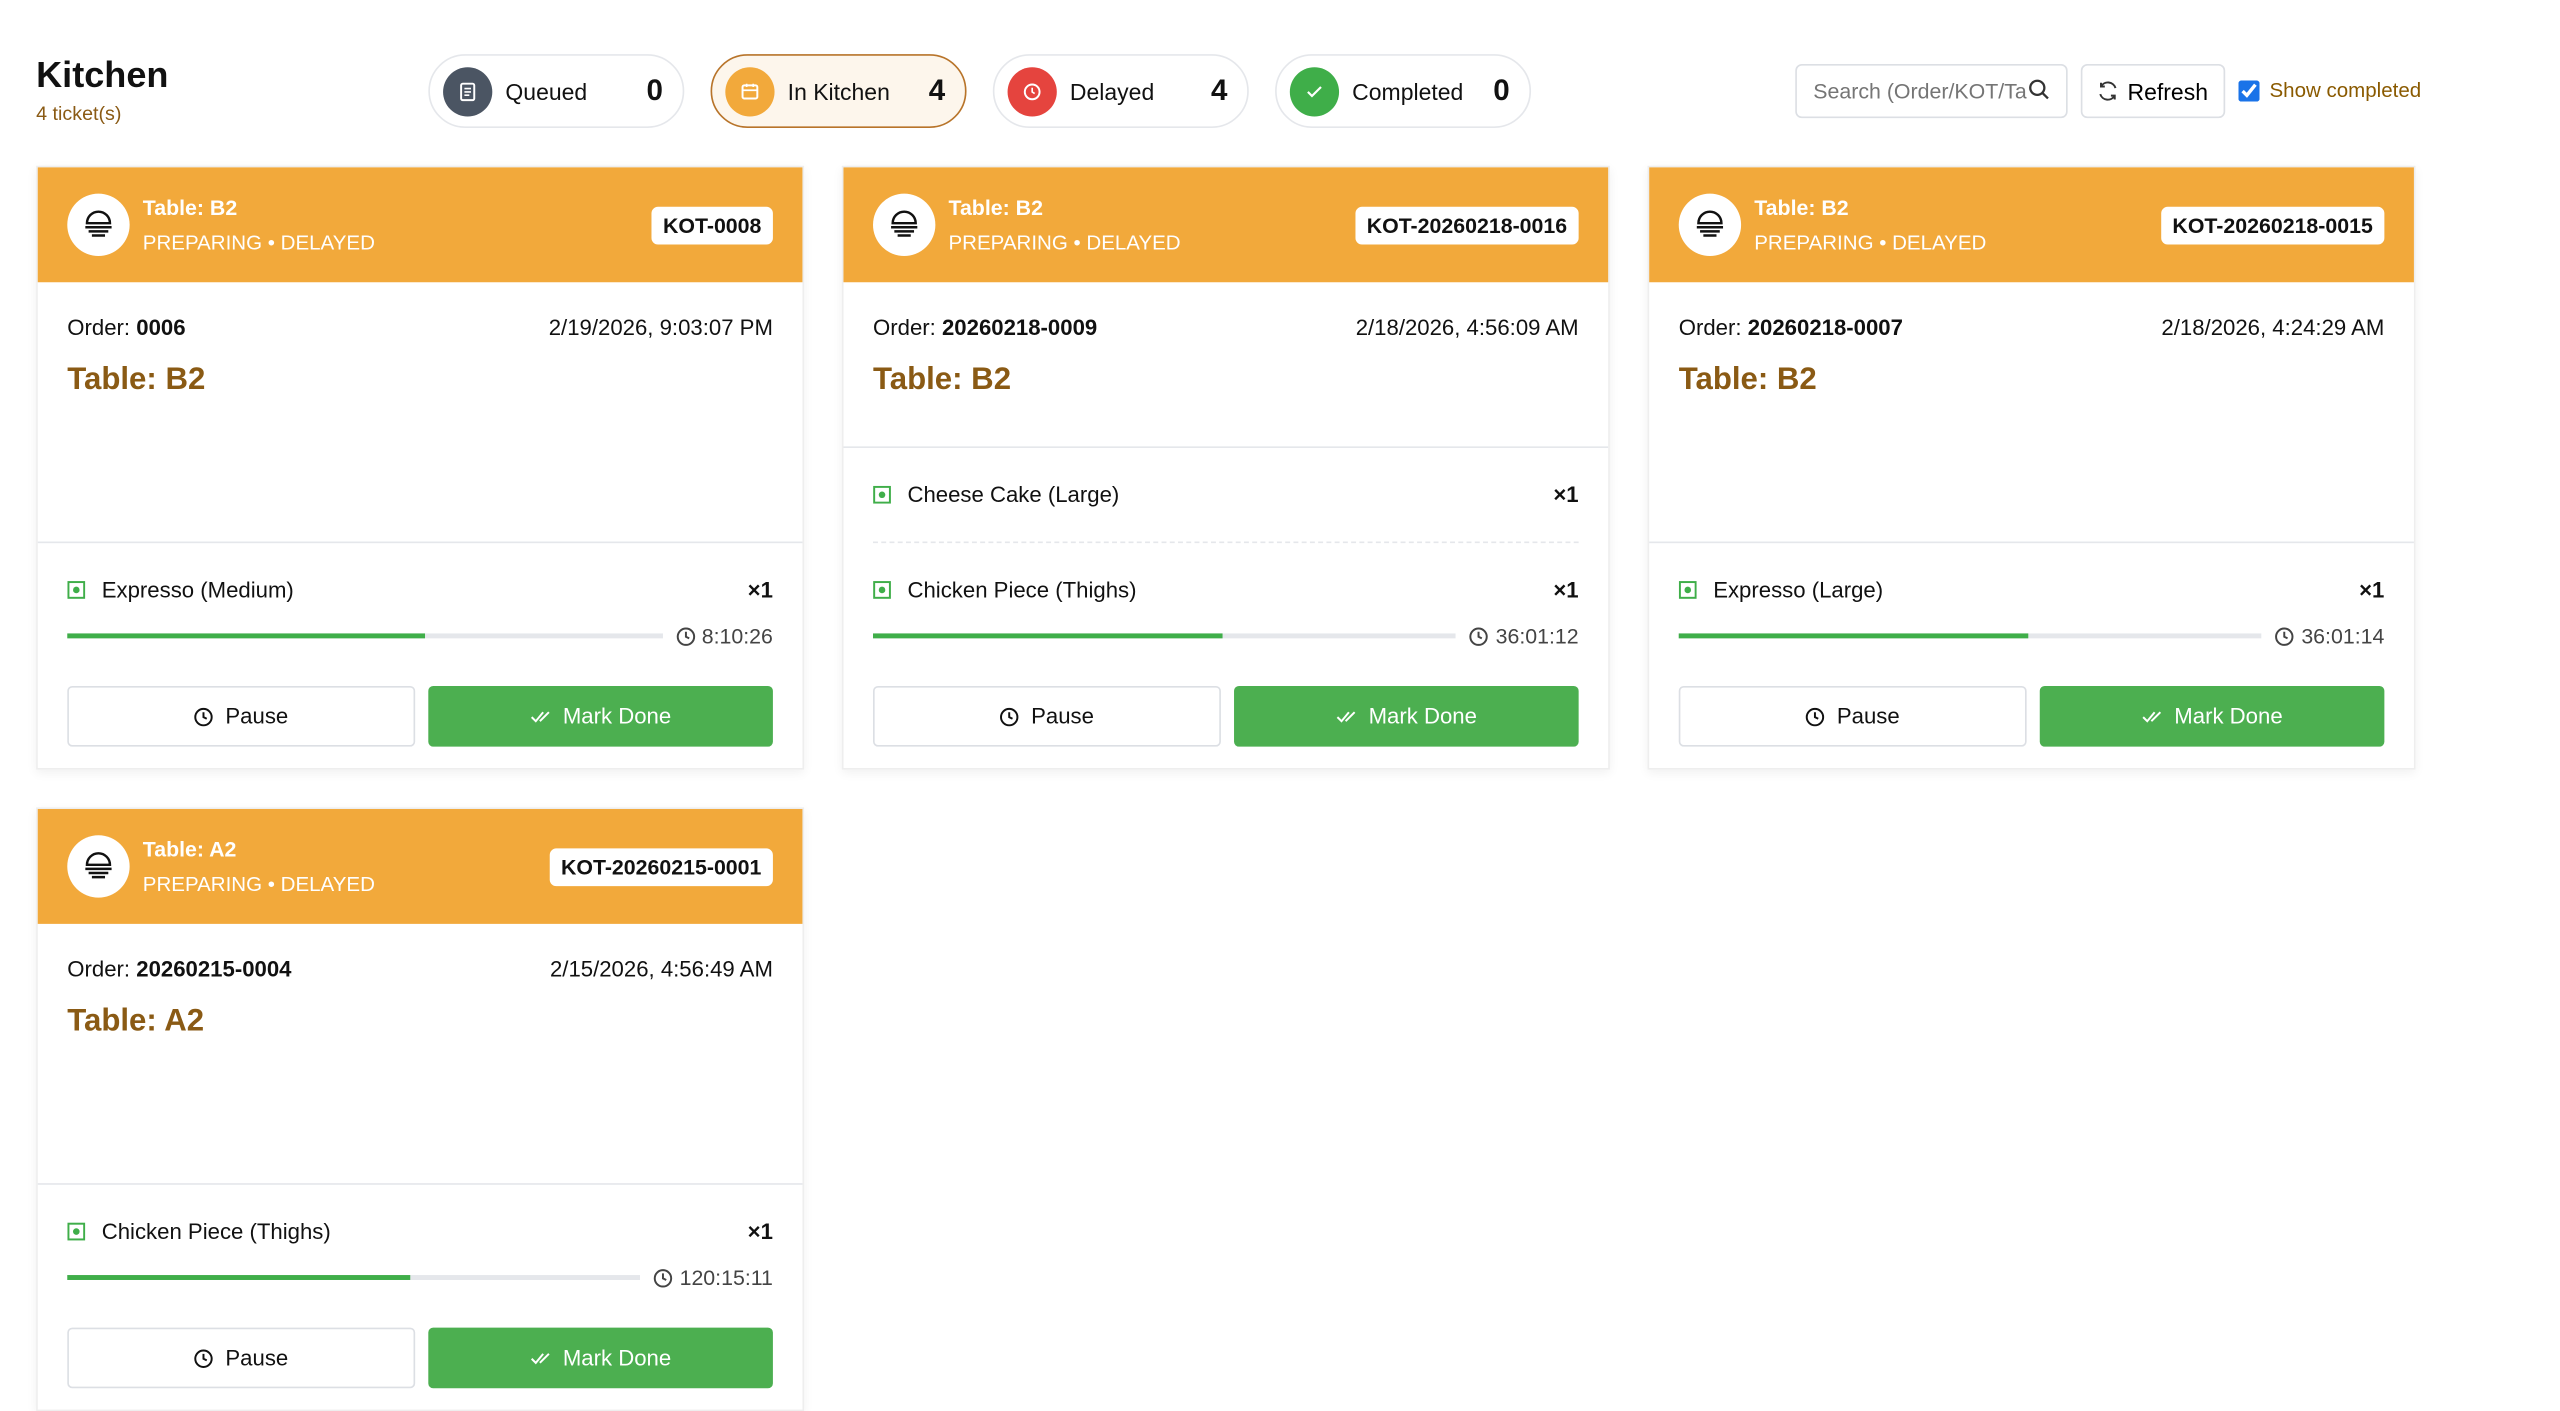 The height and width of the screenshot is (1411, 2560). I want to click on refresh-icon, so click(2109, 91).